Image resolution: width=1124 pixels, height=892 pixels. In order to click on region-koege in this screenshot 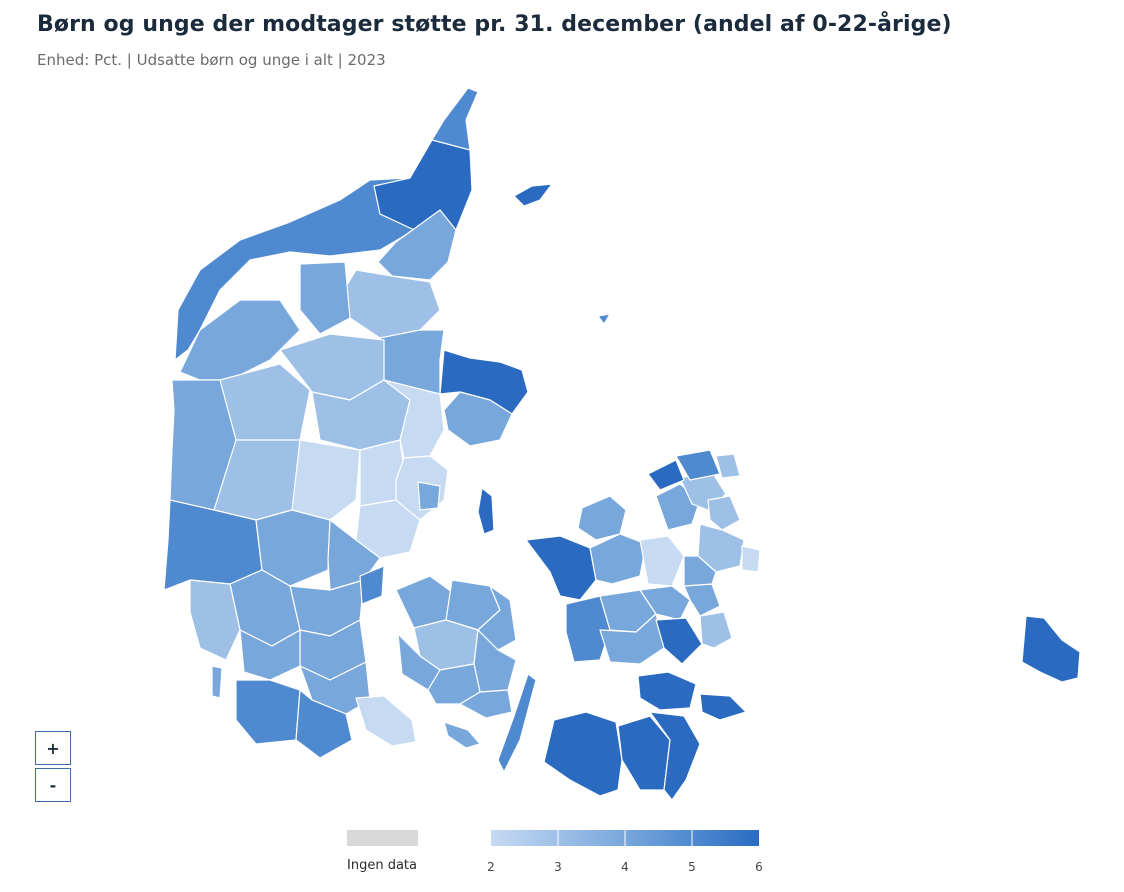, I will do `click(702, 600)`.